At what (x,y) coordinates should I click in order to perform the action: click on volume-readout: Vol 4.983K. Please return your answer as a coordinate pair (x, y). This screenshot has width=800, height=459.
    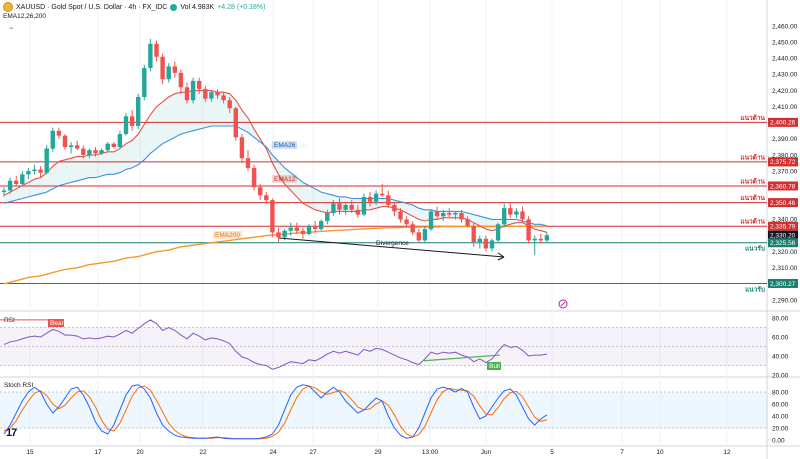
    Looking at the image, I should click on (197, 7).